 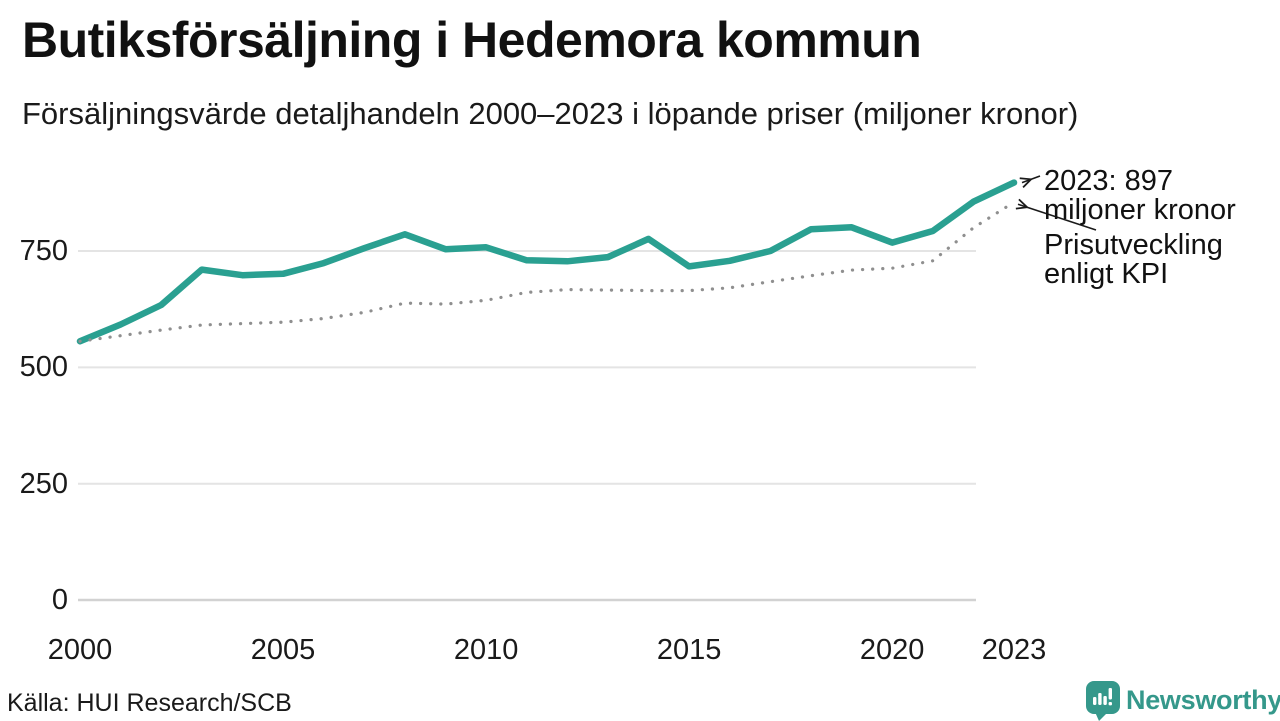 I want to click on x-tick-2000: 2000, so click(x=80, y=650).